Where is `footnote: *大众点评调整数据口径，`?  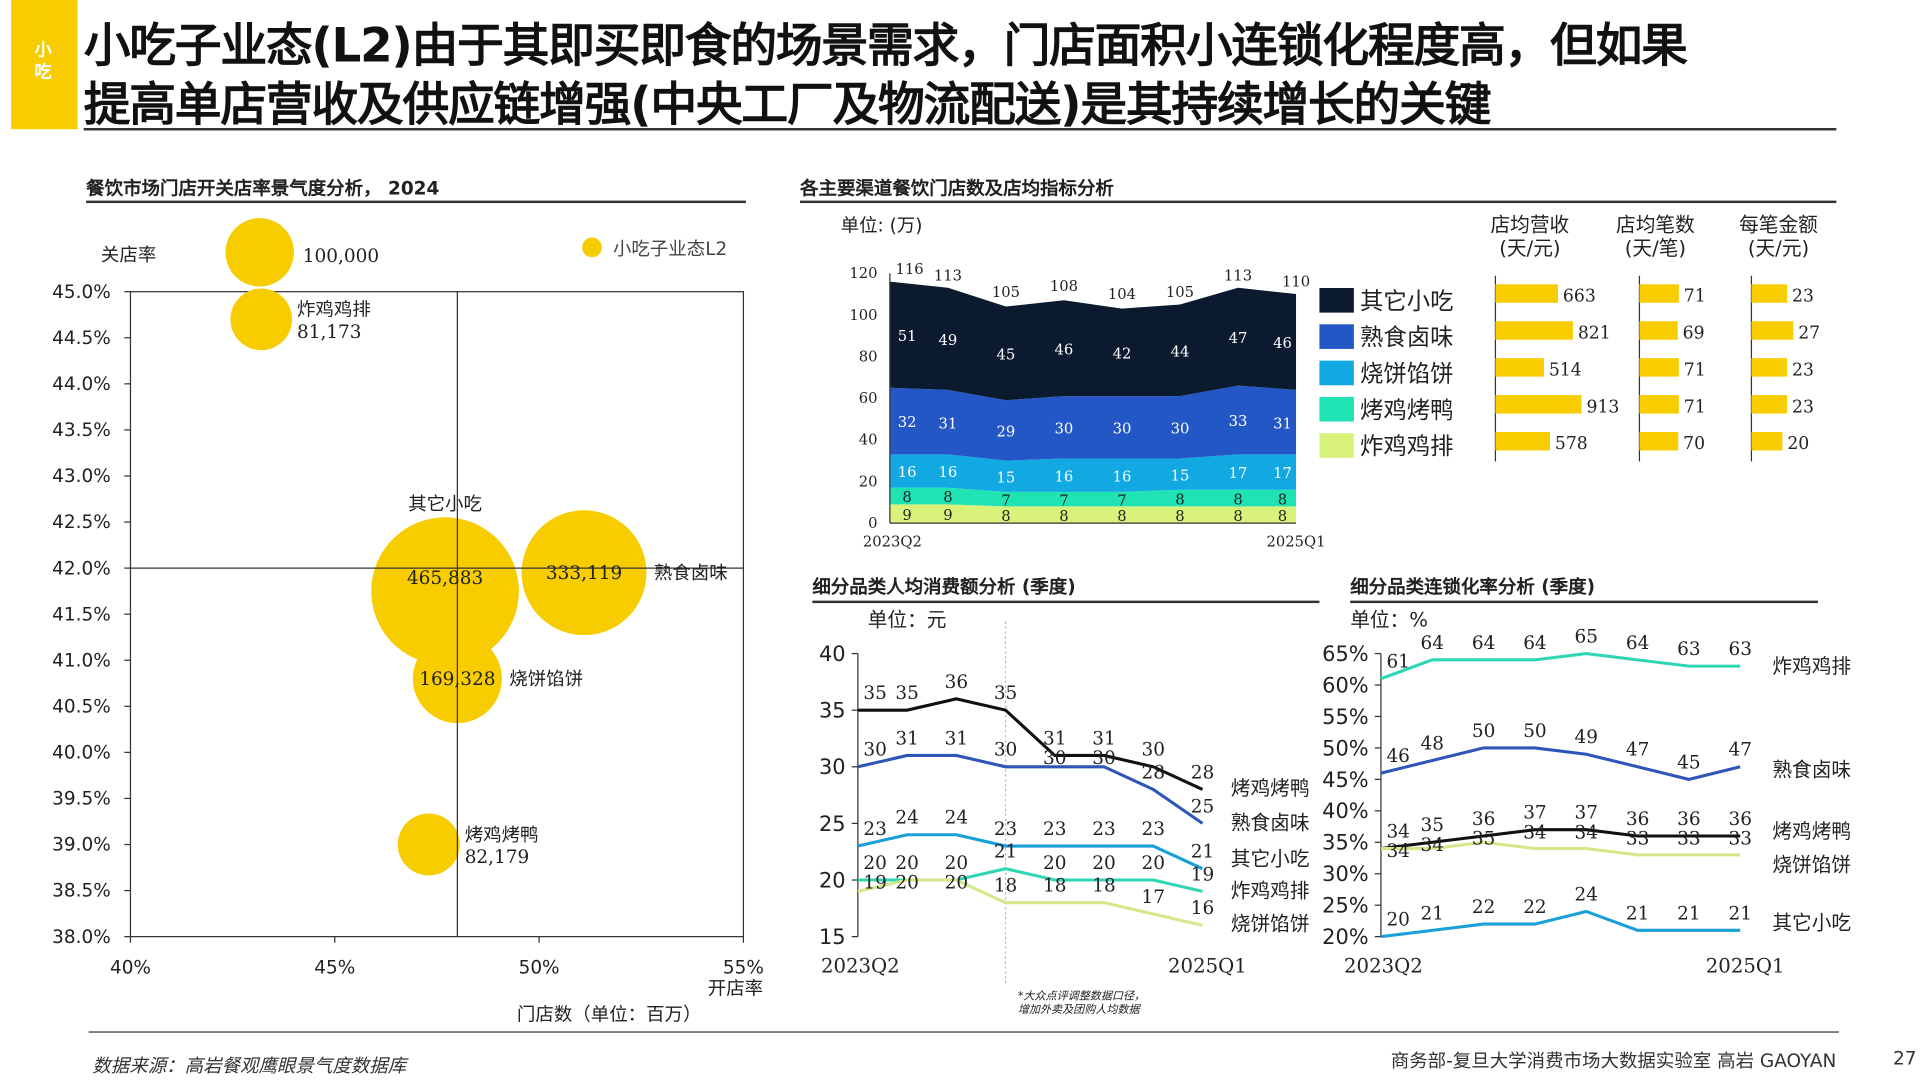 footnote: *大众点评调整数据口径， is located at coordinates (1081, 995).